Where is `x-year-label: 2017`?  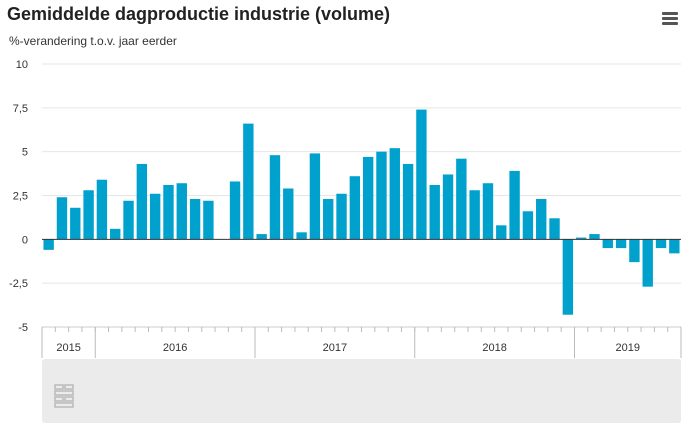 x-year-label: 2017 is located at coordinates (335, 348).